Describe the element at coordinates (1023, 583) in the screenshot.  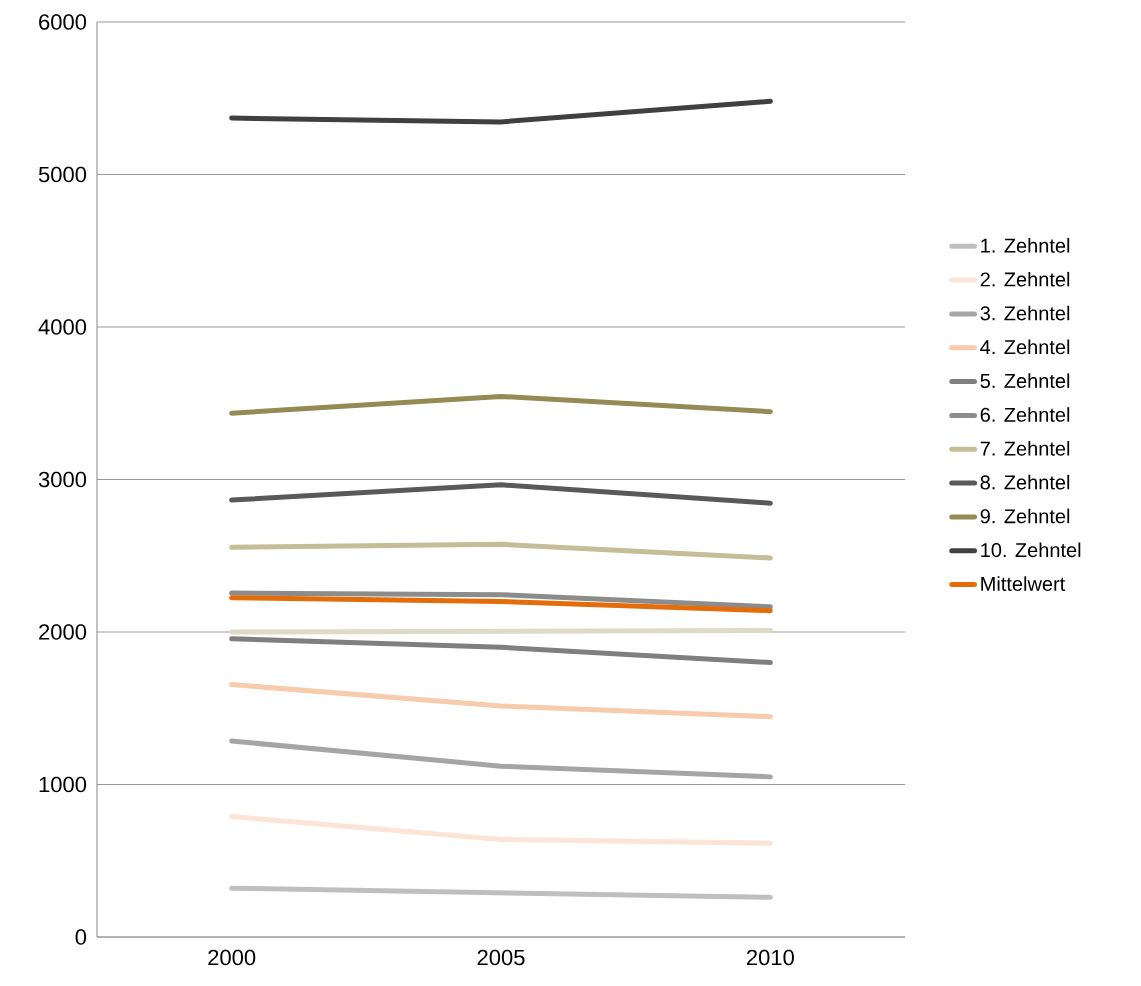
I see `legend-label: Mittelwert` at that location.